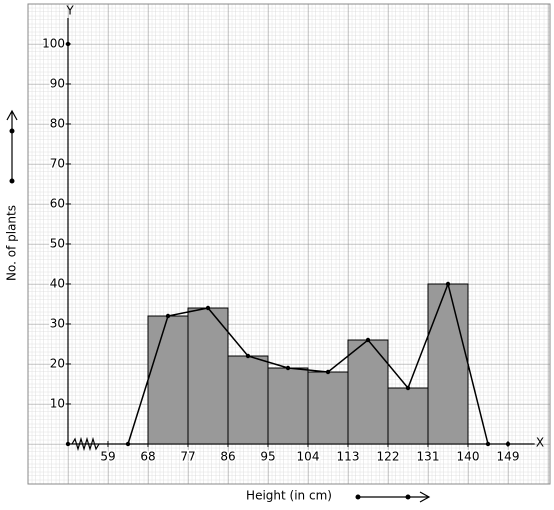 This screenshot has height=510, width=554. What do you see at coordinates (187, 457) in the screenshot?
I see `x-tick-label: 77` at bounding box center [187, 457].